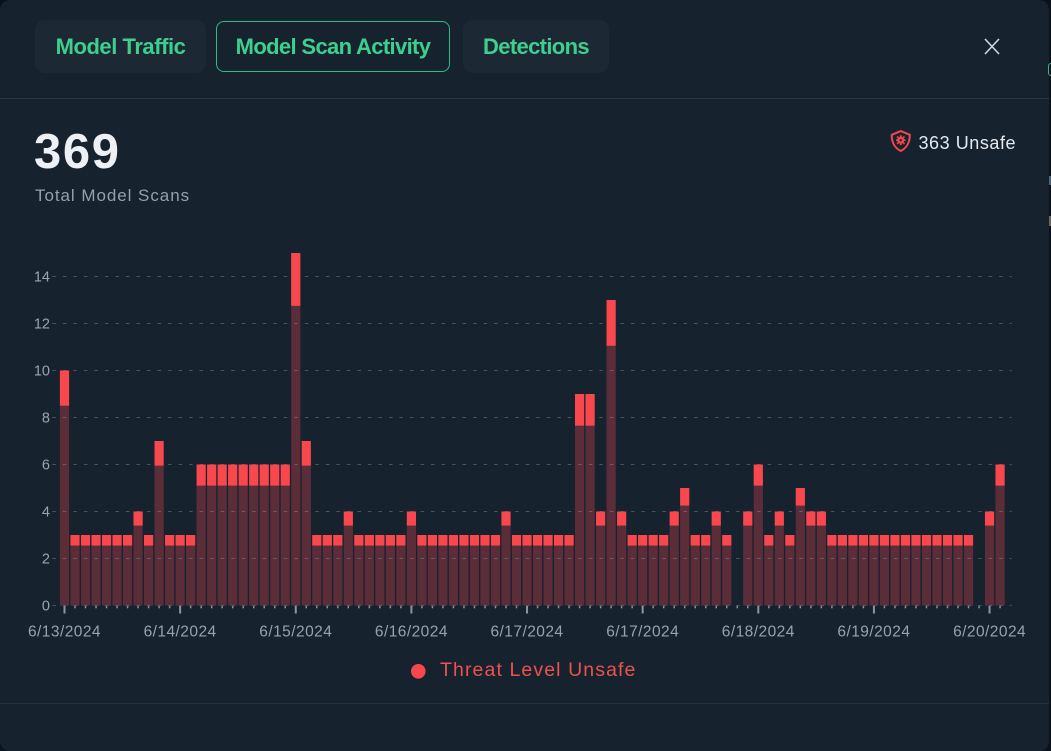  What do you see at coordinates (46, 419) in the screenshot?
I see `svg-text: 8` at bounding box center [46, 419].